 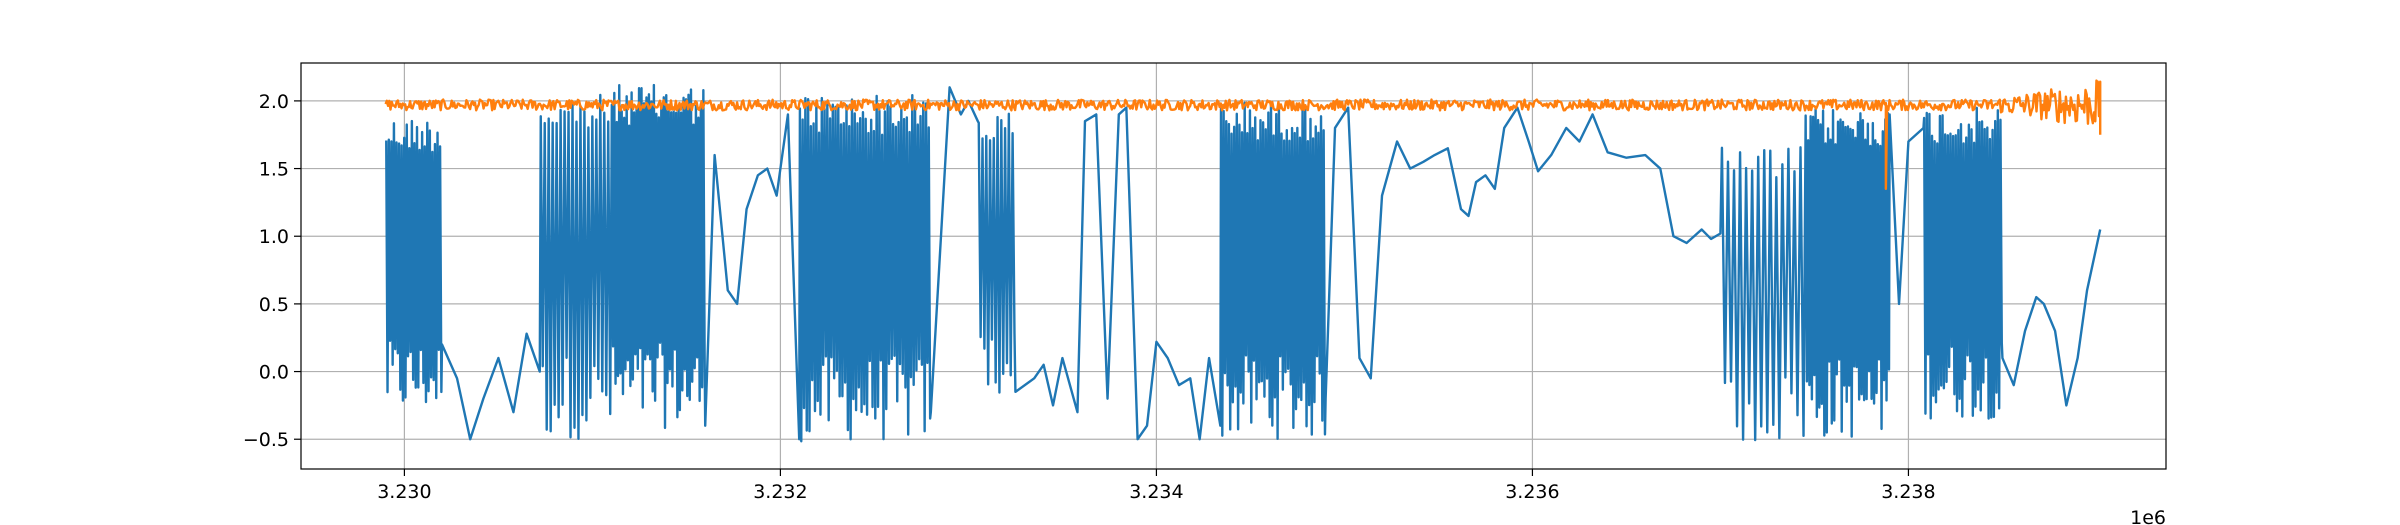 What do you see at coordinates (1156, 492) in the screenshot?
I see `x-tick-label: 3.234` at bounding box center [1156, 492].